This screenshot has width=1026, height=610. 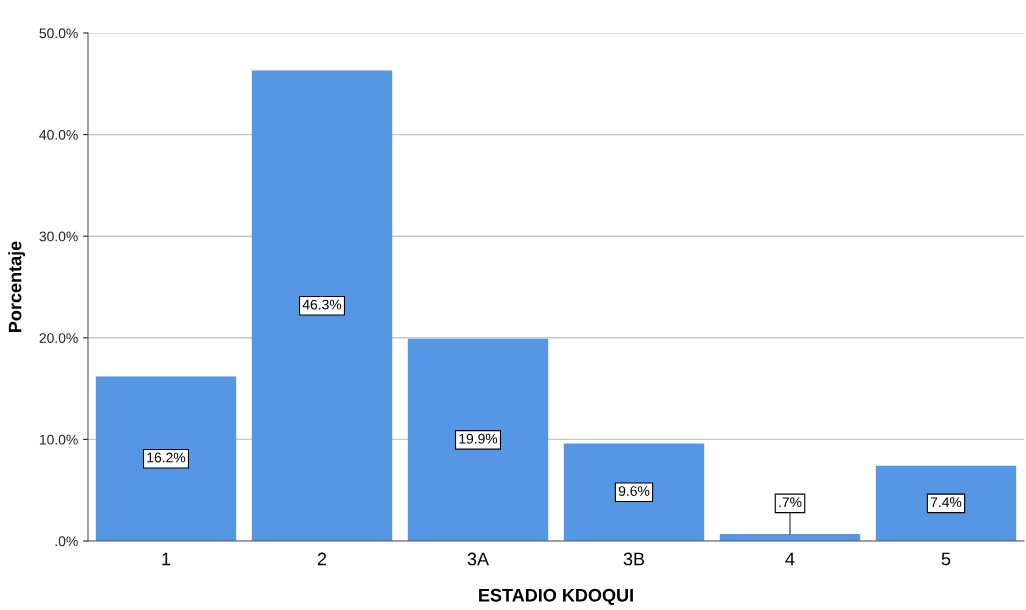 I want to click on data-label: 19.9%, so click(x=478, y=438).